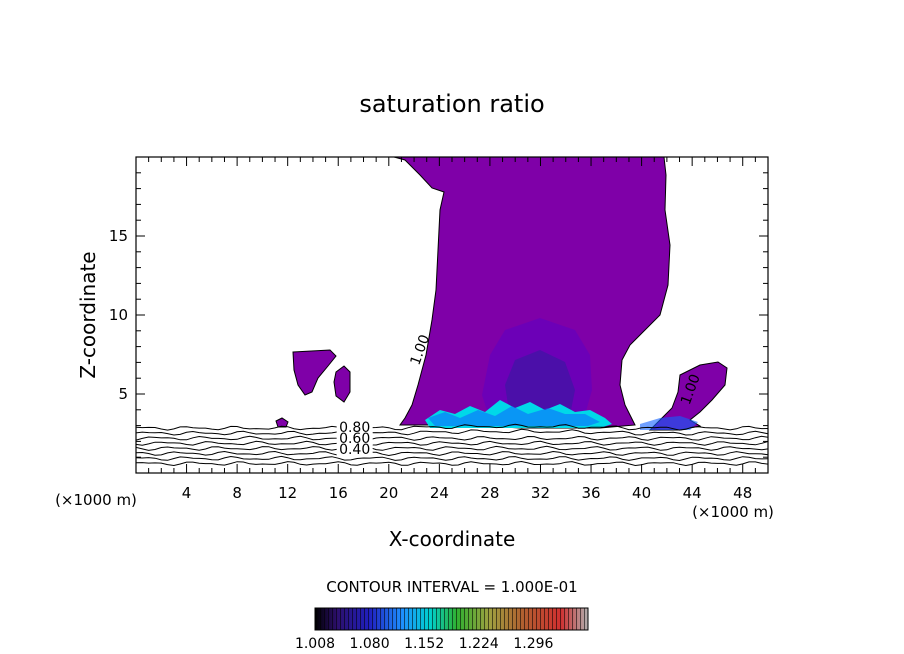  What do you see at coordinates (451, 104) in the screenshot?
I see `chart-title: saturation ratio` at bounding box center [451, 104].